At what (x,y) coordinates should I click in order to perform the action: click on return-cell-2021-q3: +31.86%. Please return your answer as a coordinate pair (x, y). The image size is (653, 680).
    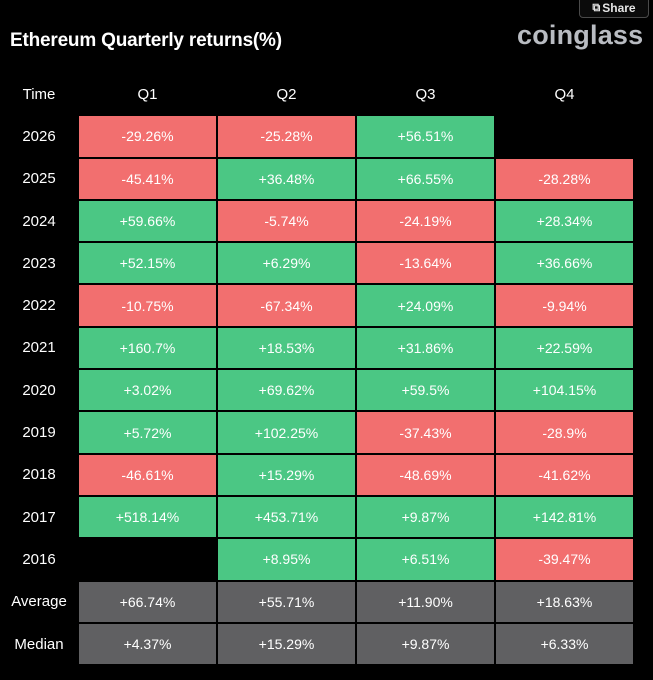
    Looking at the image, I should click on (425, 348).